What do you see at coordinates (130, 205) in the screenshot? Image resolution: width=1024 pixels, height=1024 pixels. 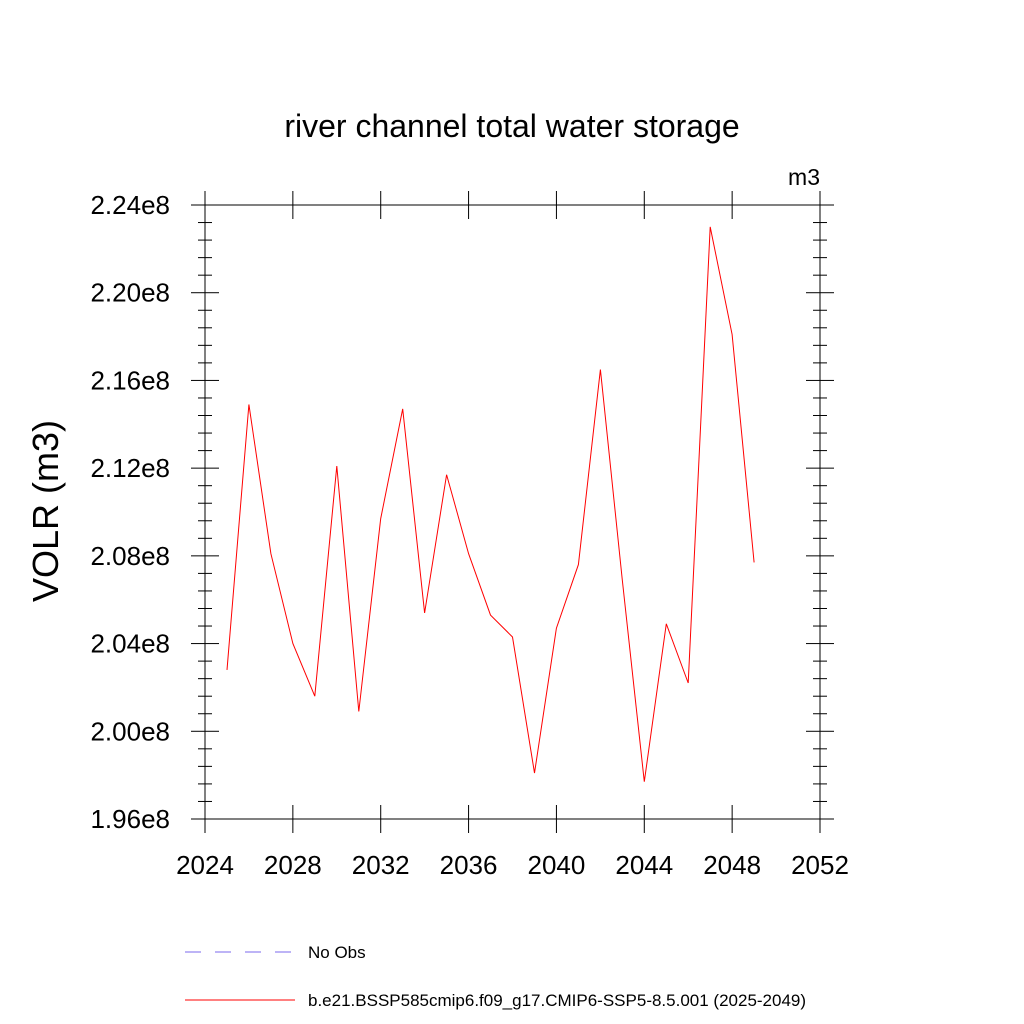 I see `y-tick-label: 2.24e8` at bounding box center [130, 205].